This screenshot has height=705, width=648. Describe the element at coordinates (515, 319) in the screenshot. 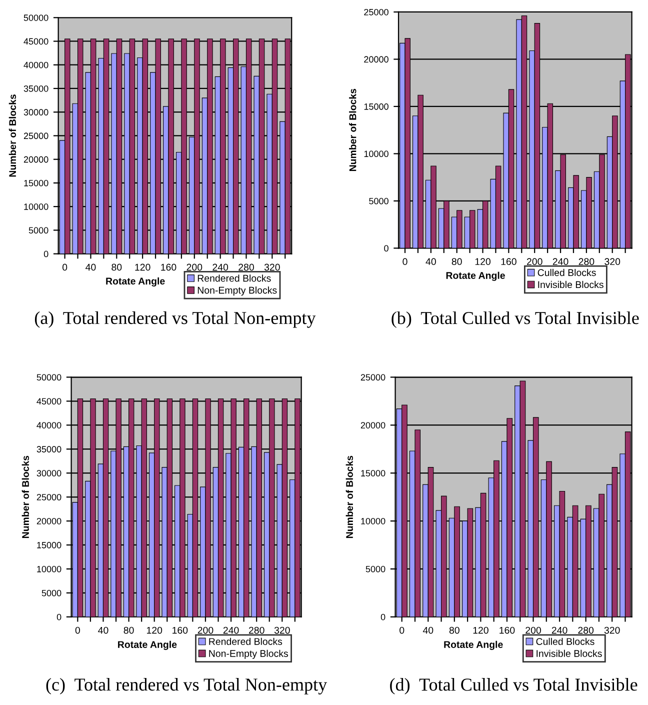

I see `text: (b) Total Culled vs Total Invisible` at that location.